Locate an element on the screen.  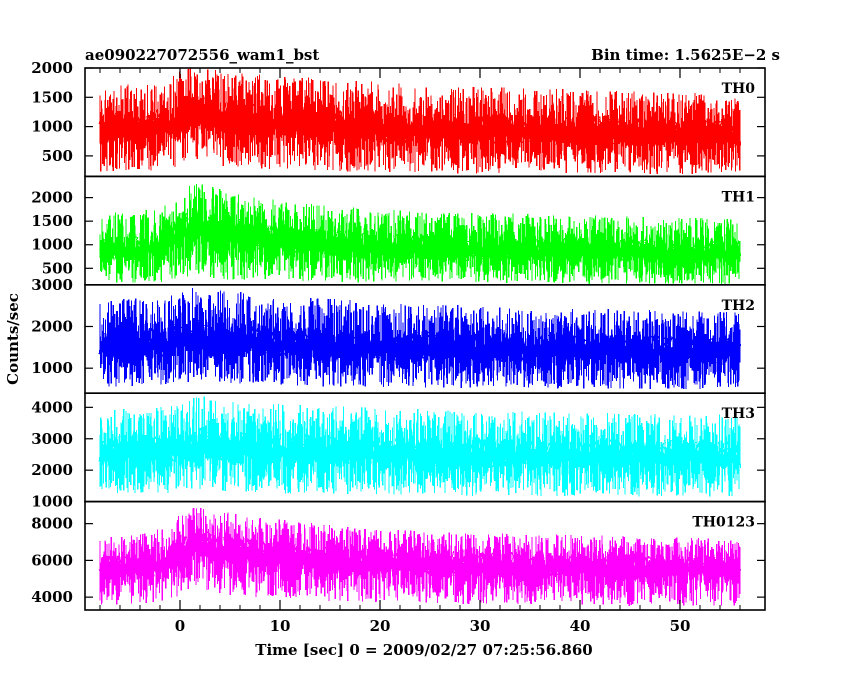
panel-4-y-tick-label-0: 4000 is located at coordinates (52, 597).